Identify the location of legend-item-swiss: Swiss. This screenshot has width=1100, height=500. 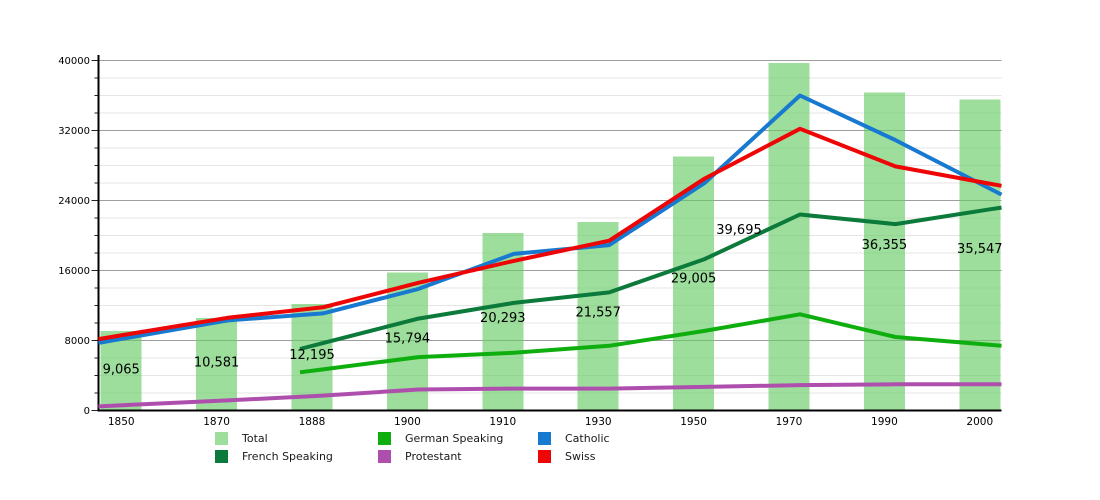
(574, 456).